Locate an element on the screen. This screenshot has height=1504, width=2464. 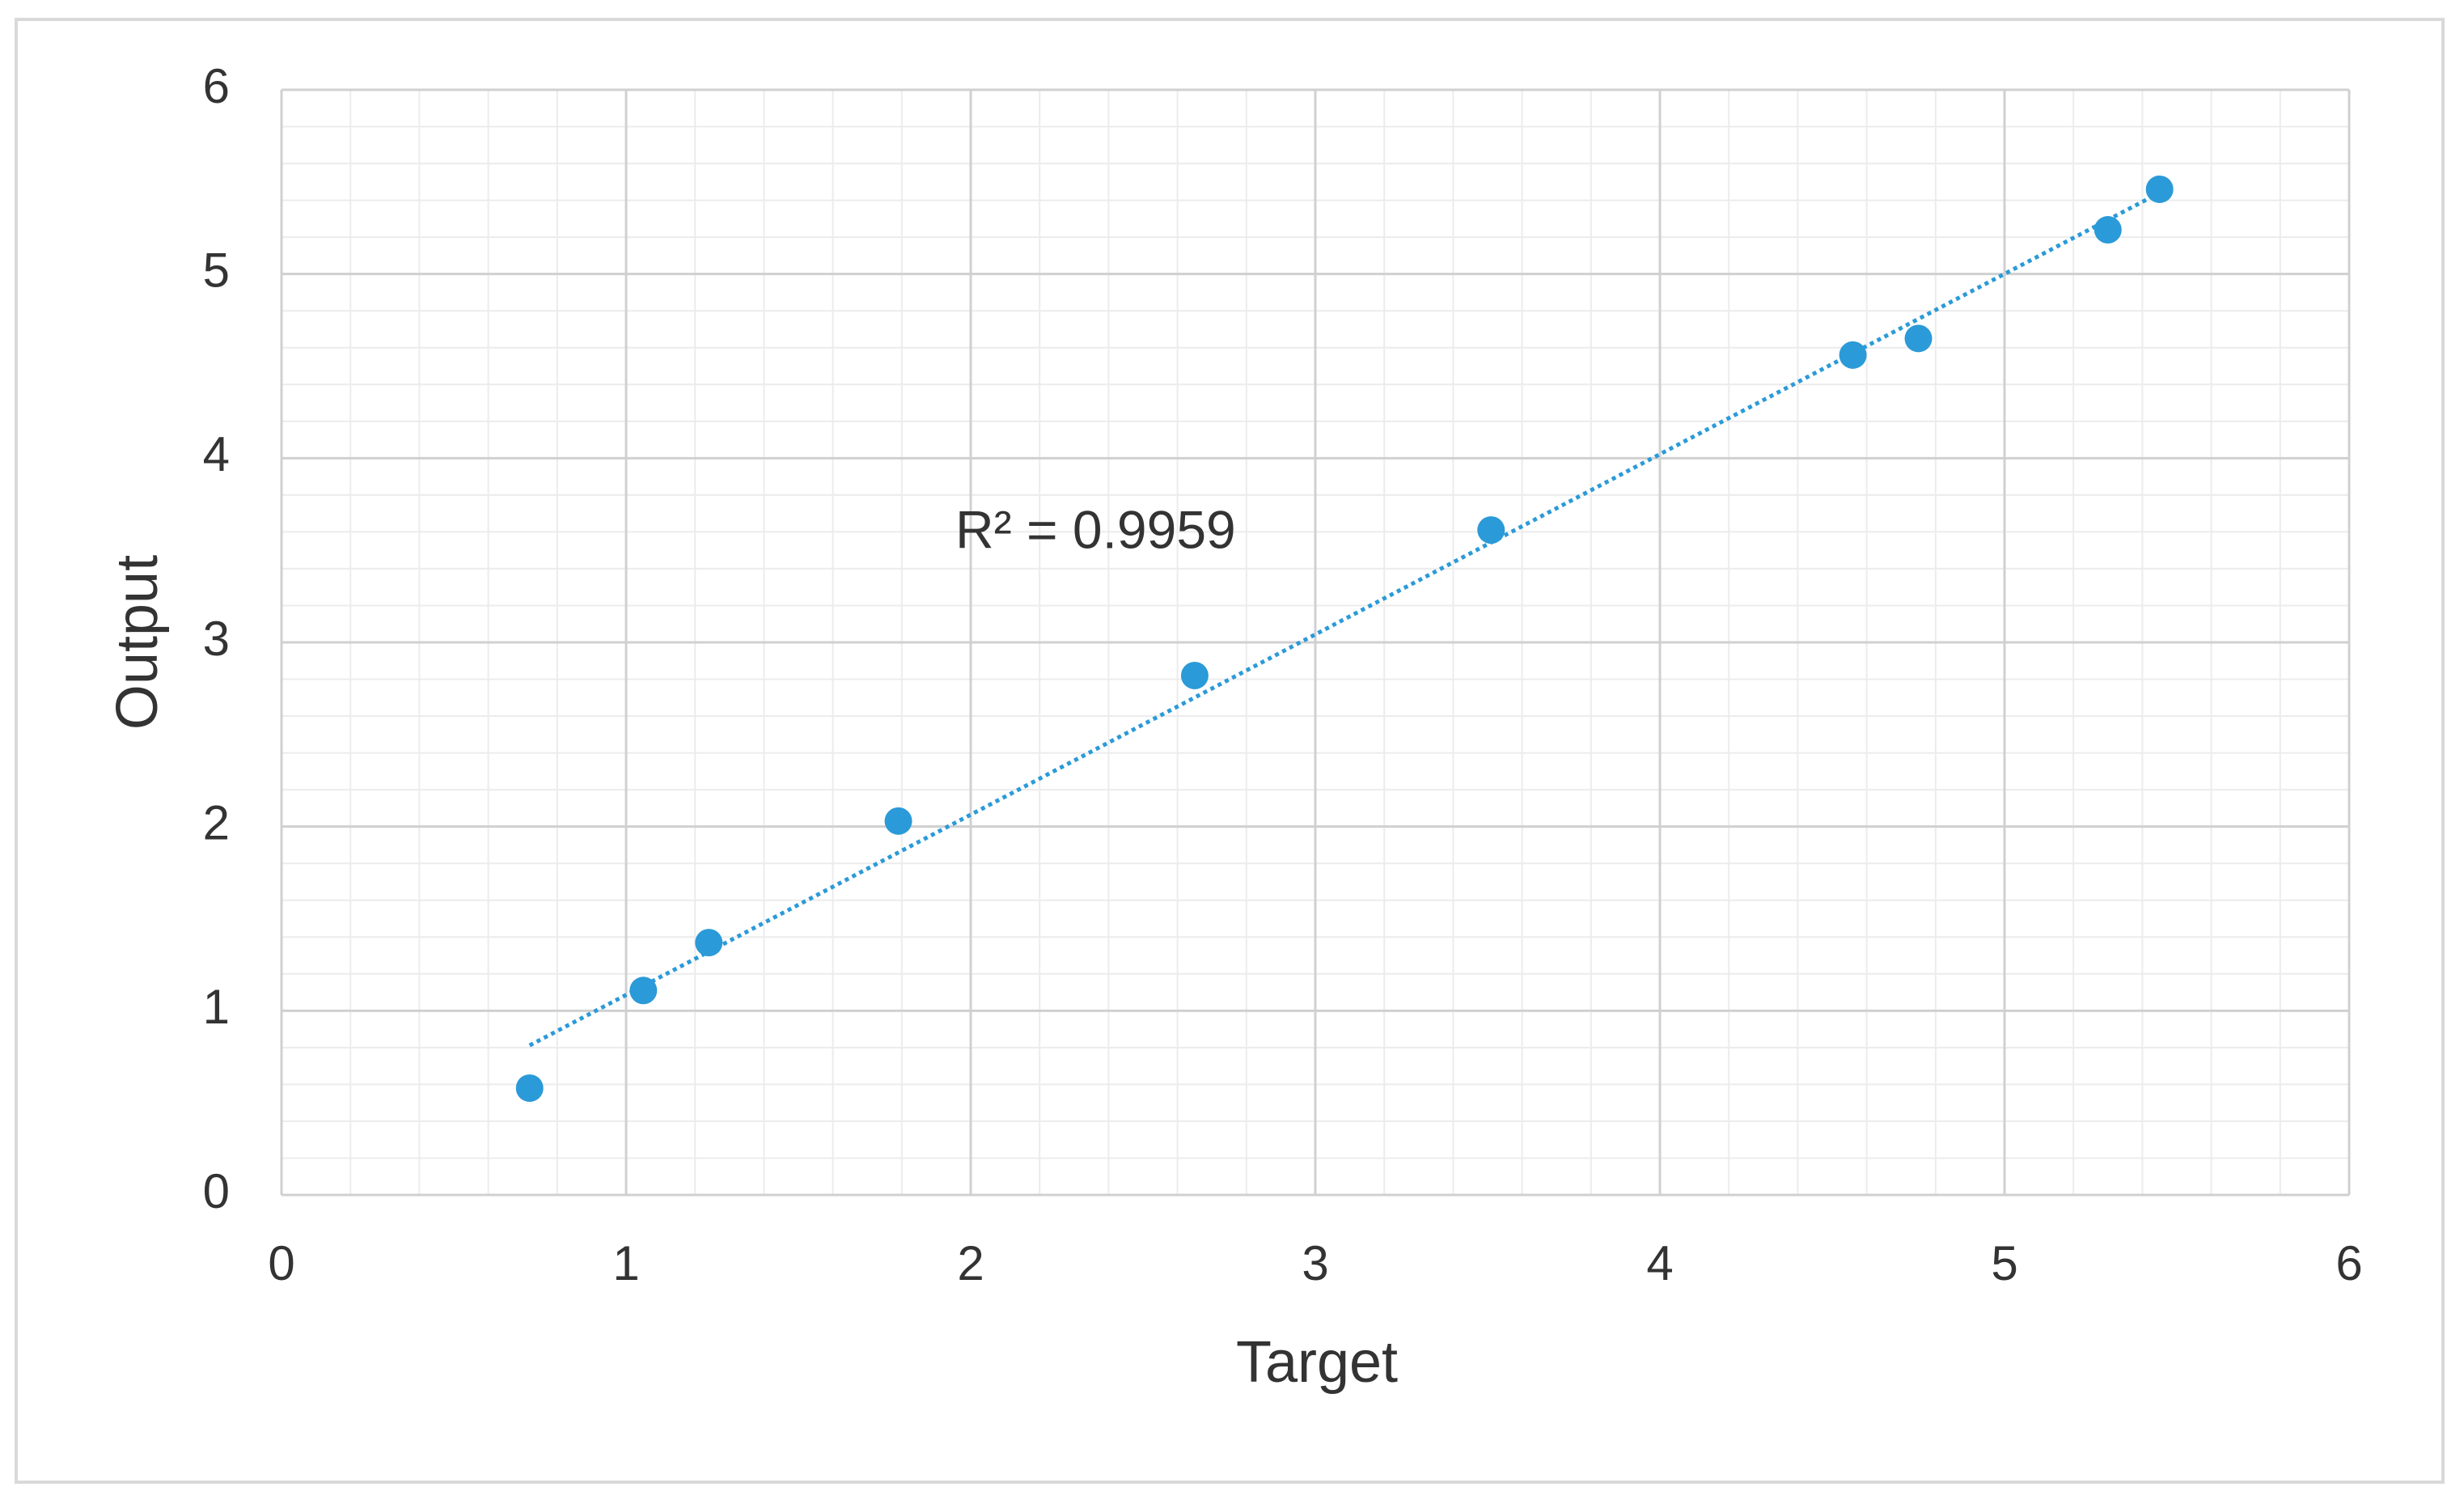
y-tick-label: 1 is located at coordinates (216, 1007).